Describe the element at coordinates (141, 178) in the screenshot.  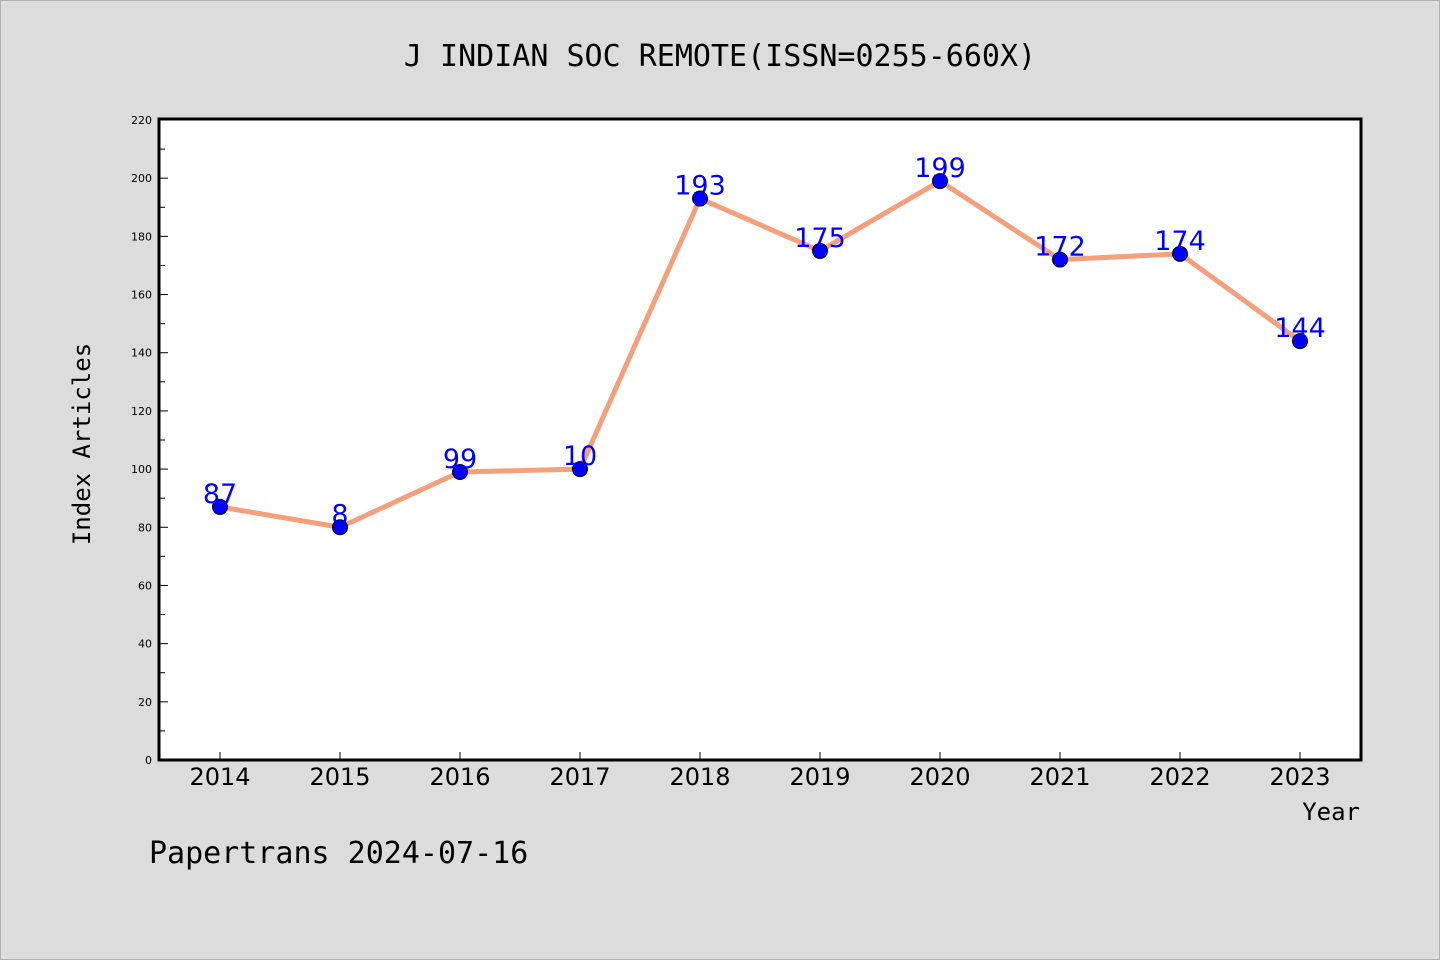
I see `y-tick-label: 200` at that location.